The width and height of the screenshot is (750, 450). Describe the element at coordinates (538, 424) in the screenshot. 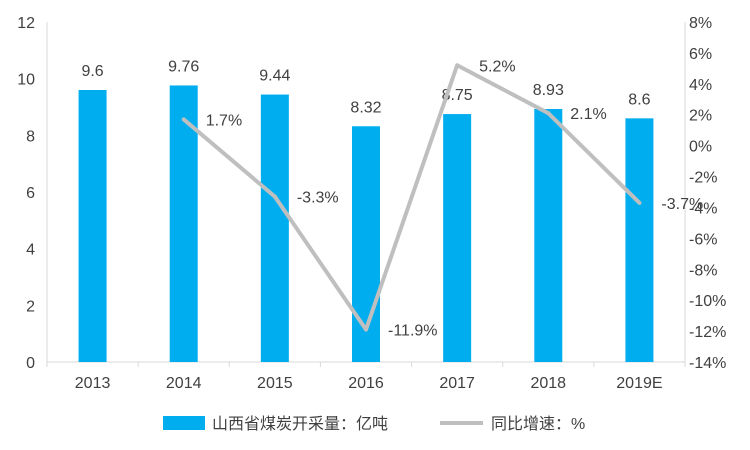

I see `legend-label-line: 同比增速：%` at that location.